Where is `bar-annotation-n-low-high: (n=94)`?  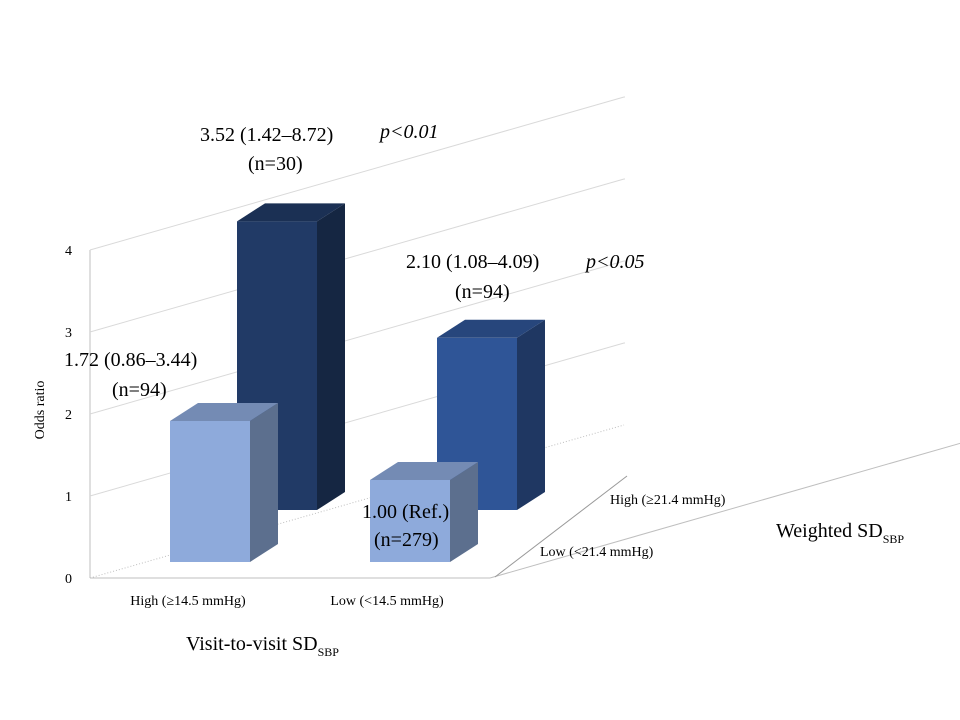
bar-annotation-n-low-high: (n=94) is located at coordinates (482, 292).